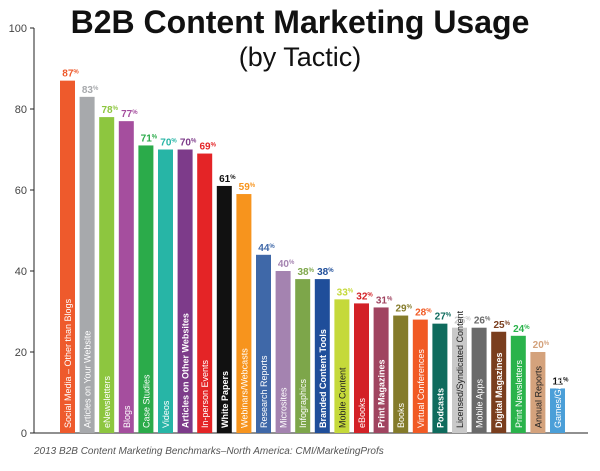 The height and width of the screenshot is (471, 600). Describe the element at coordinates (501, 325) in the screenshot. I see `bar-value-label: 25%` at that location.